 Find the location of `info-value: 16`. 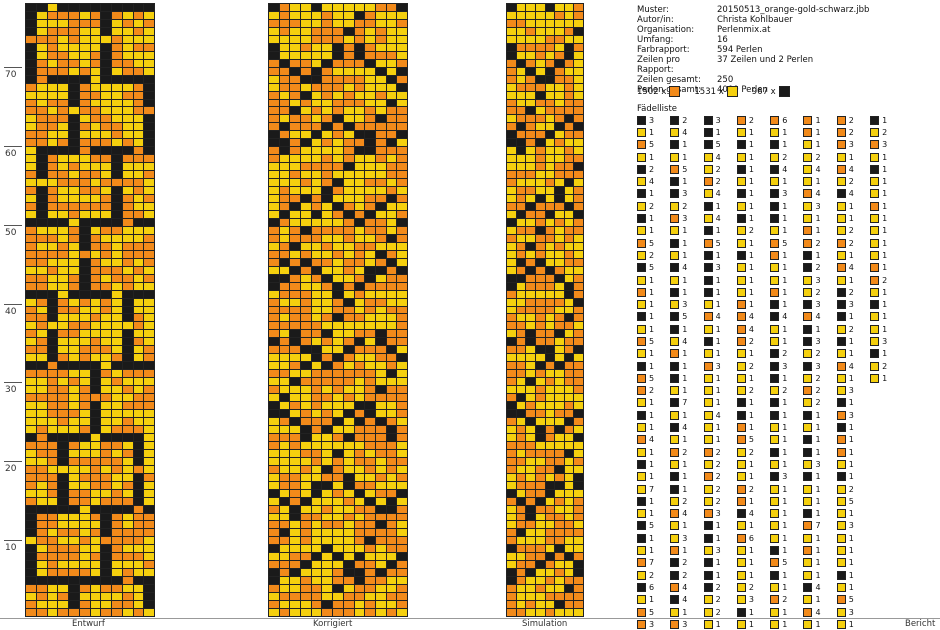

info-value: 16 is located at coordinates (722, 40).